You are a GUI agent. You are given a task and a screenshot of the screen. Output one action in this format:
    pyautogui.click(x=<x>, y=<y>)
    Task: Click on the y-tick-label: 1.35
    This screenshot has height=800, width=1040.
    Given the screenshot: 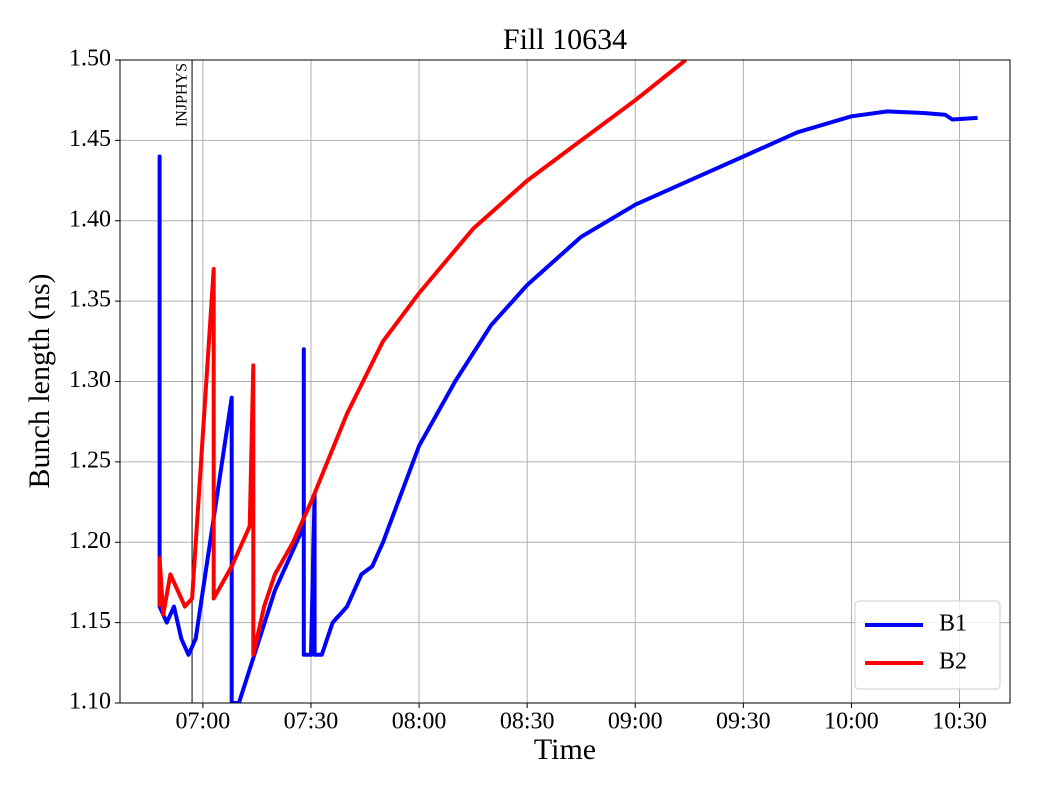 What is the action you would take?
    pyautogui.click(x=90, y=300)
    